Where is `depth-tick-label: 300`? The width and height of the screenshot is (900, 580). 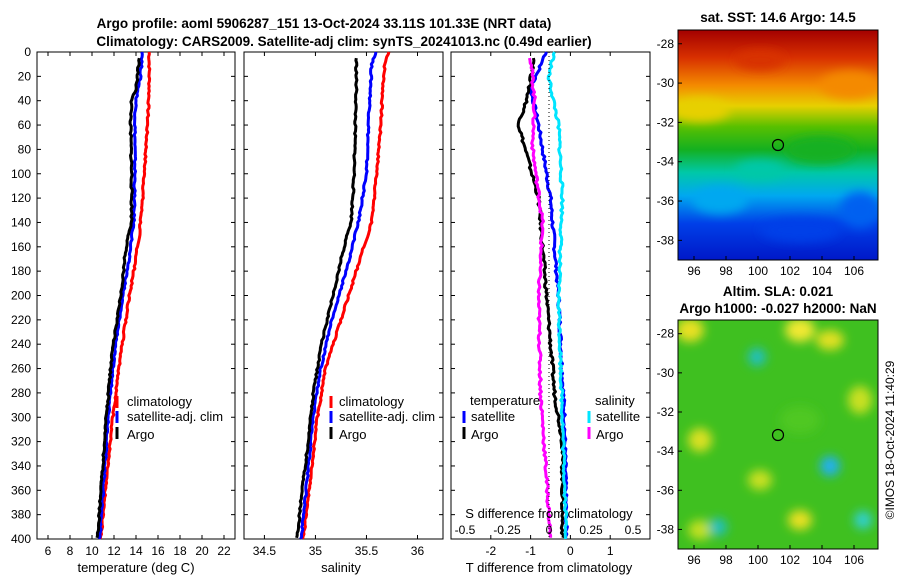
depth-tick-label: 300 is located at coordinates (21, 417).